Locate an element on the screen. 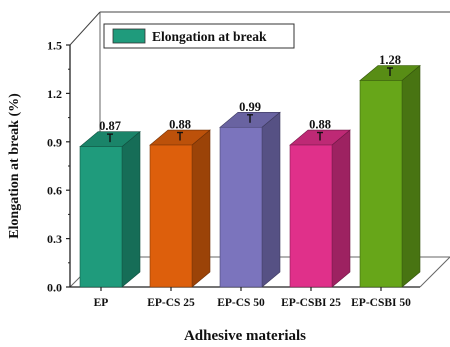  legend-label: Elongation at break is located at coordinates (209, 36).